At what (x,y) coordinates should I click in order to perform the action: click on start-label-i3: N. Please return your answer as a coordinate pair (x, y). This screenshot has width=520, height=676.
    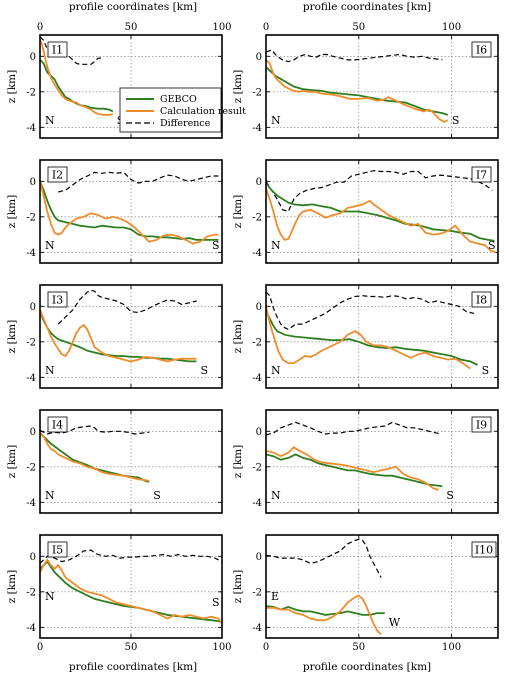
    Looking at the image, I should click on (50, 370).